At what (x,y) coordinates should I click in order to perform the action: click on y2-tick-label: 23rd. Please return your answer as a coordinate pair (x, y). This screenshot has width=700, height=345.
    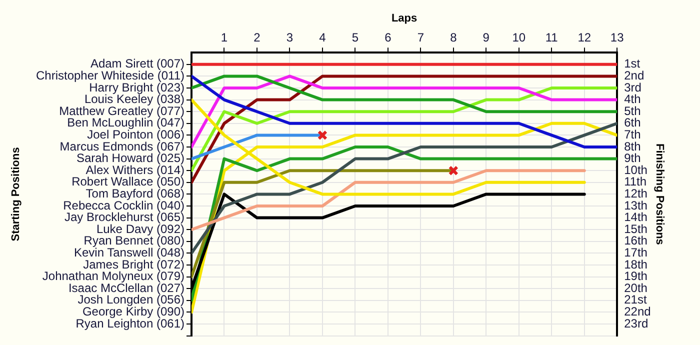
    Looking at the image, I should click on (636, 323).